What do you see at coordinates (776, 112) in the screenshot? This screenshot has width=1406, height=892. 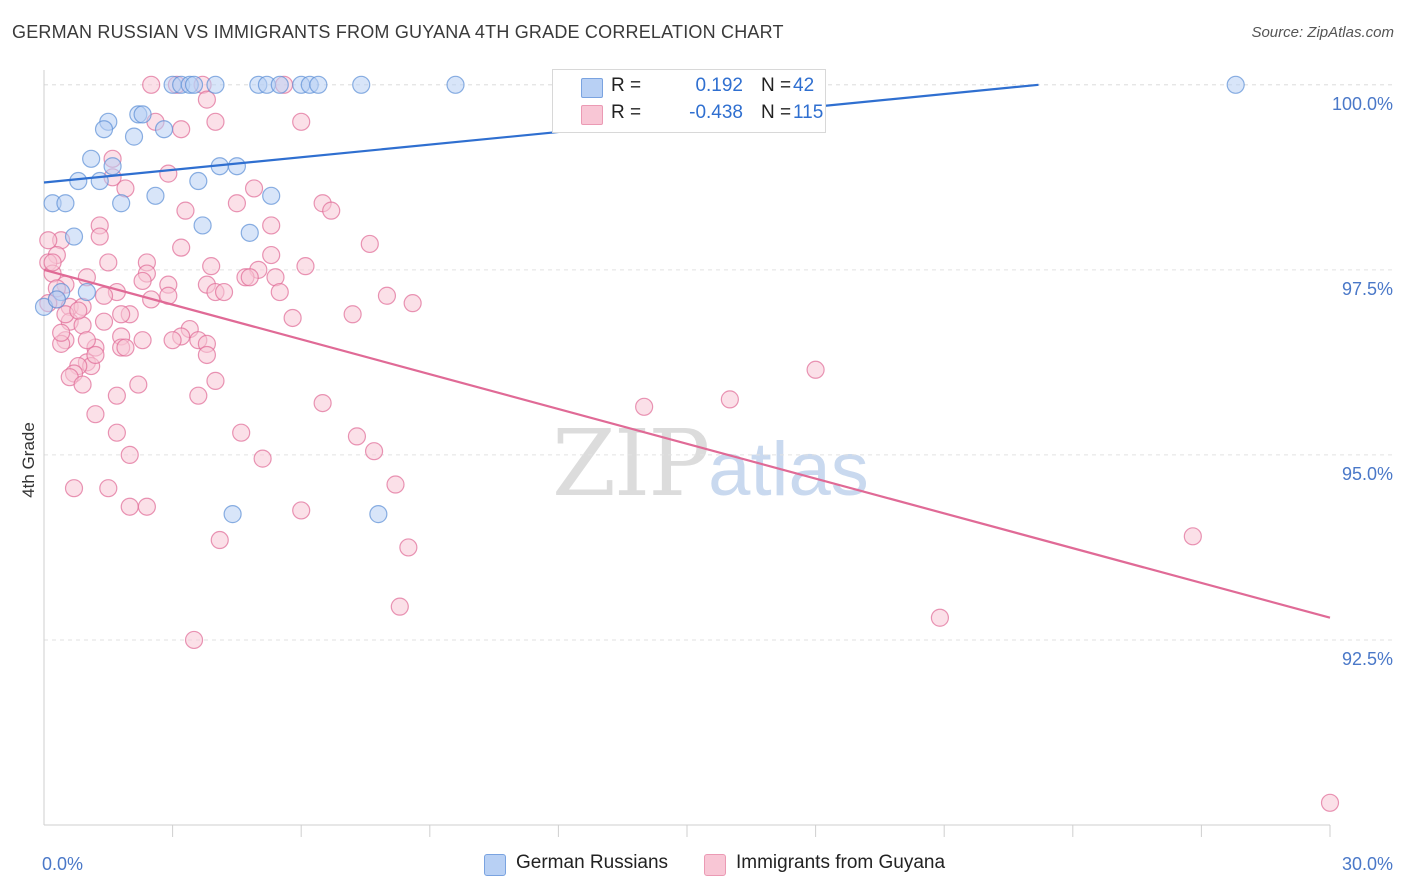 I see `legend-n-label: N =` at bounding box center [776, 112].